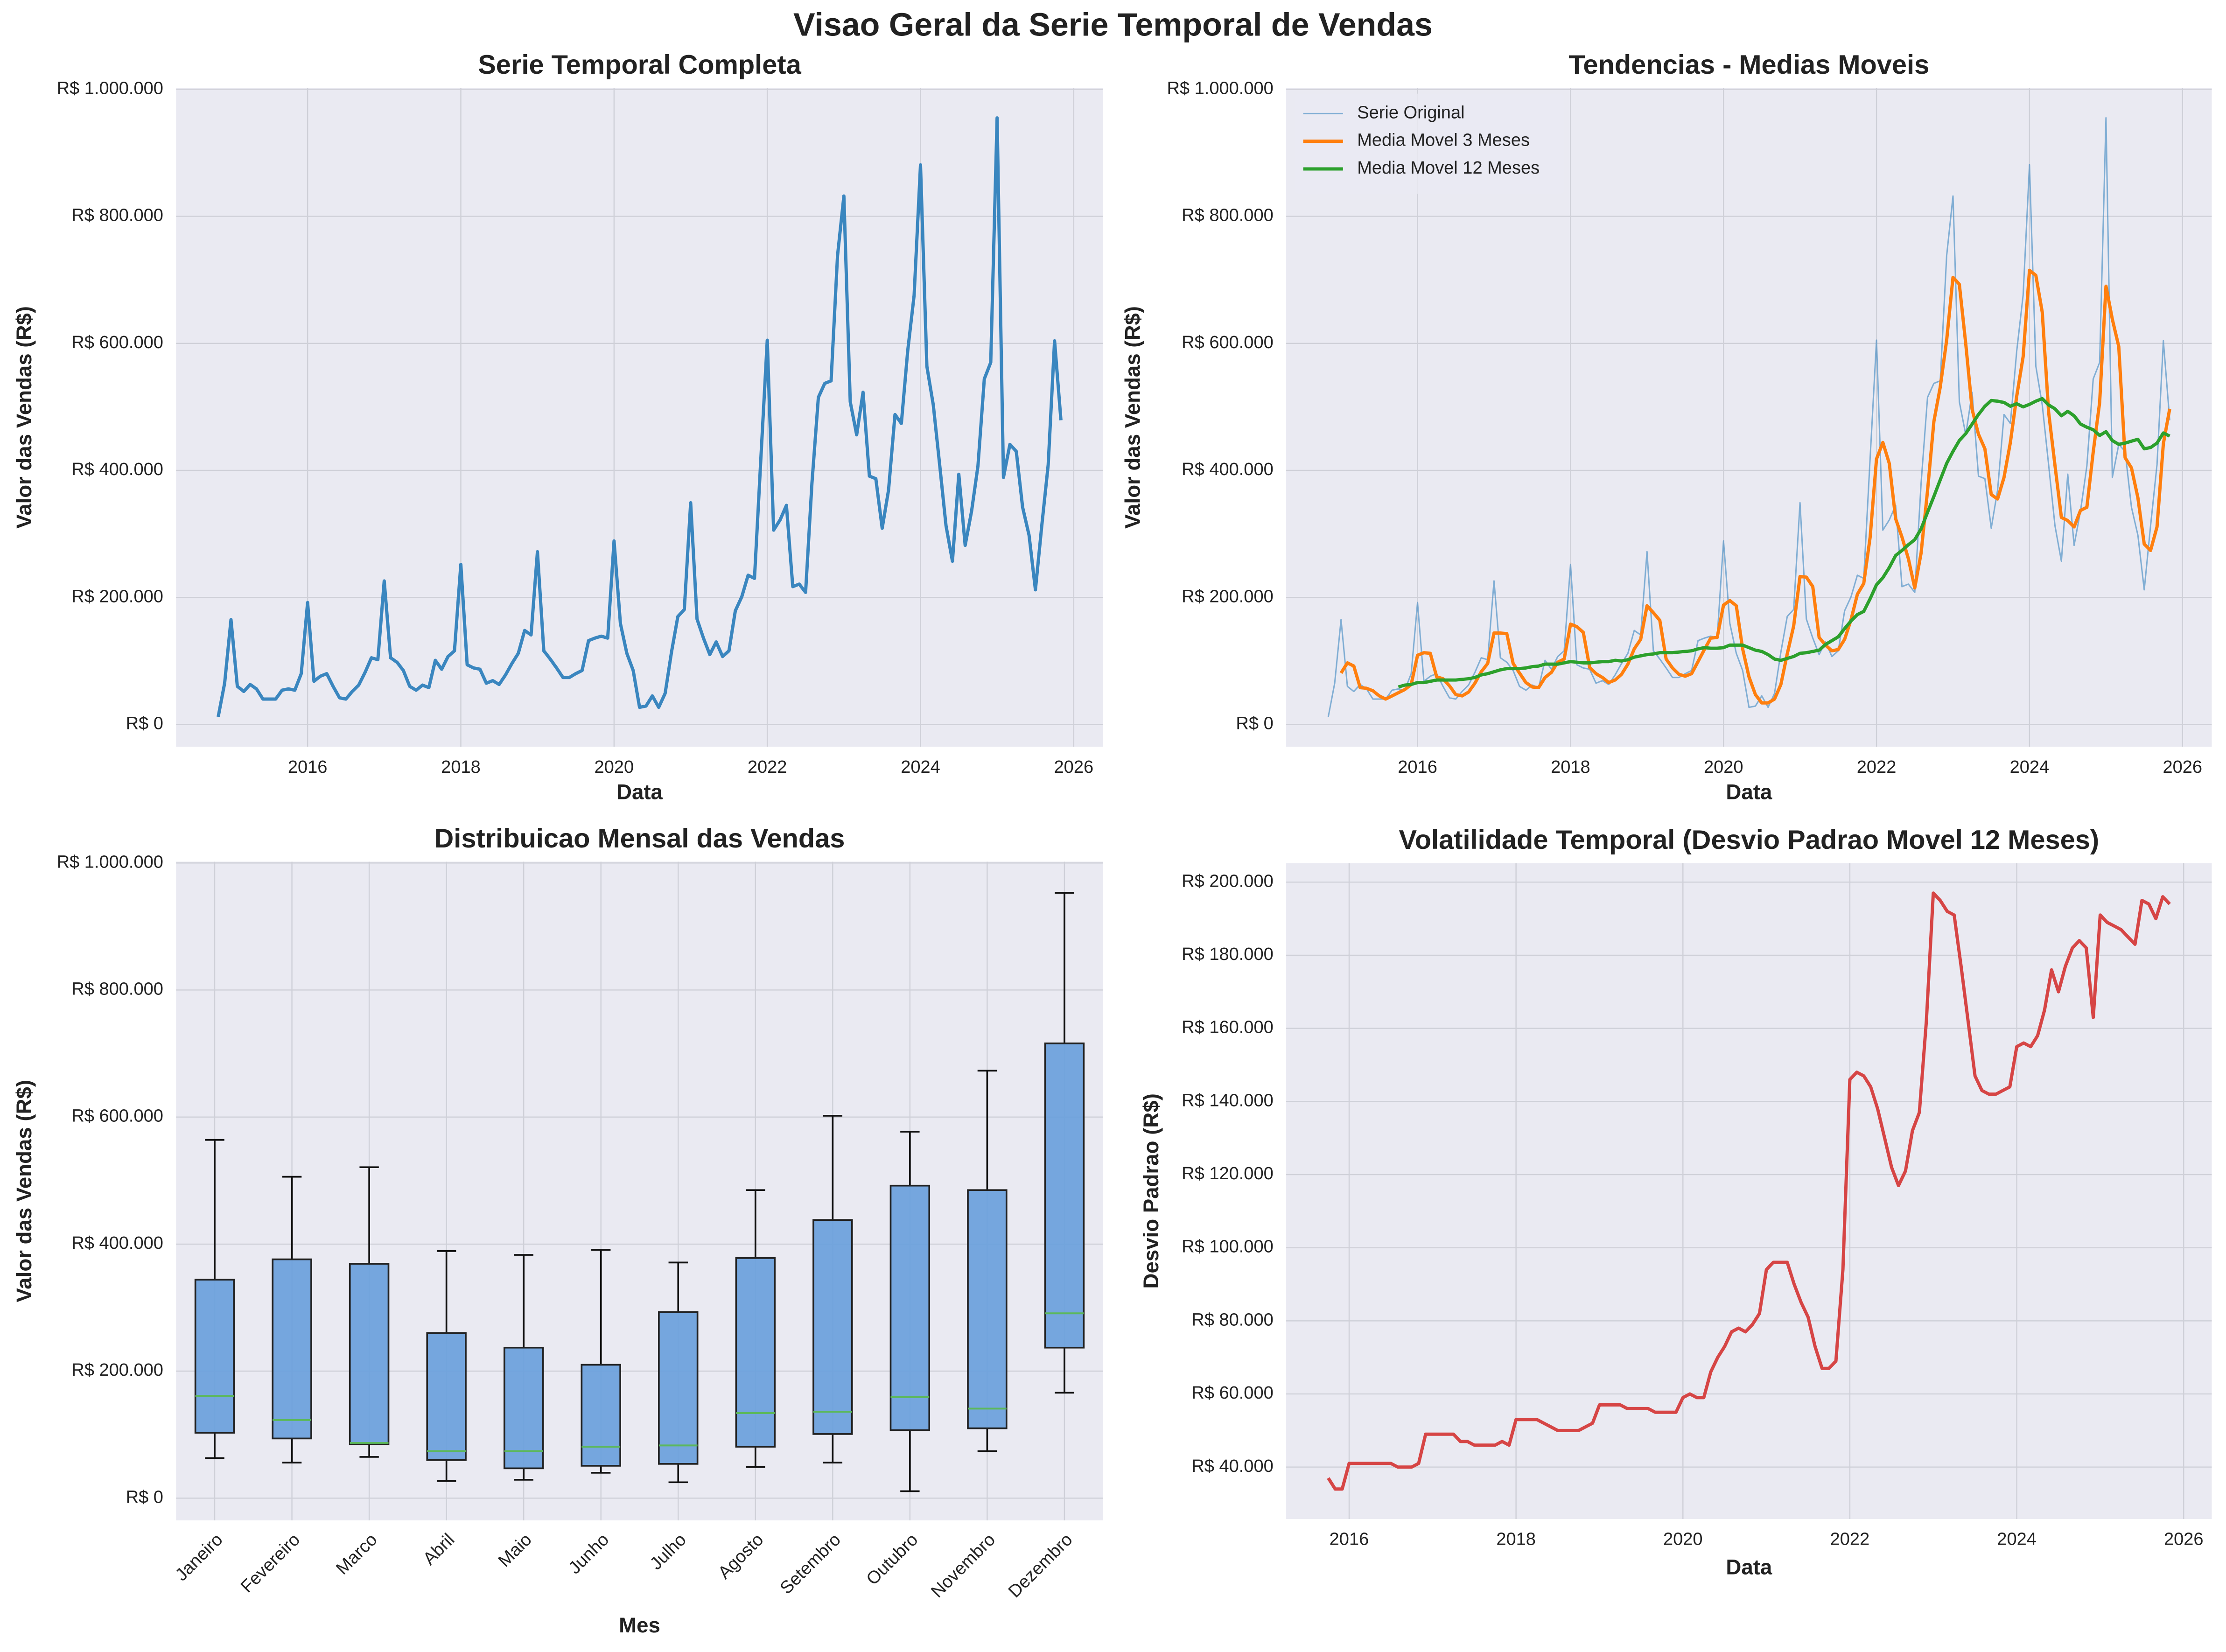 The image size is (2226, 1652). What do you see at coordinates (639, 65) in the screenshot?
I see `subplot-title: Serie Temporal Completa` at bounding box center [639, 65].